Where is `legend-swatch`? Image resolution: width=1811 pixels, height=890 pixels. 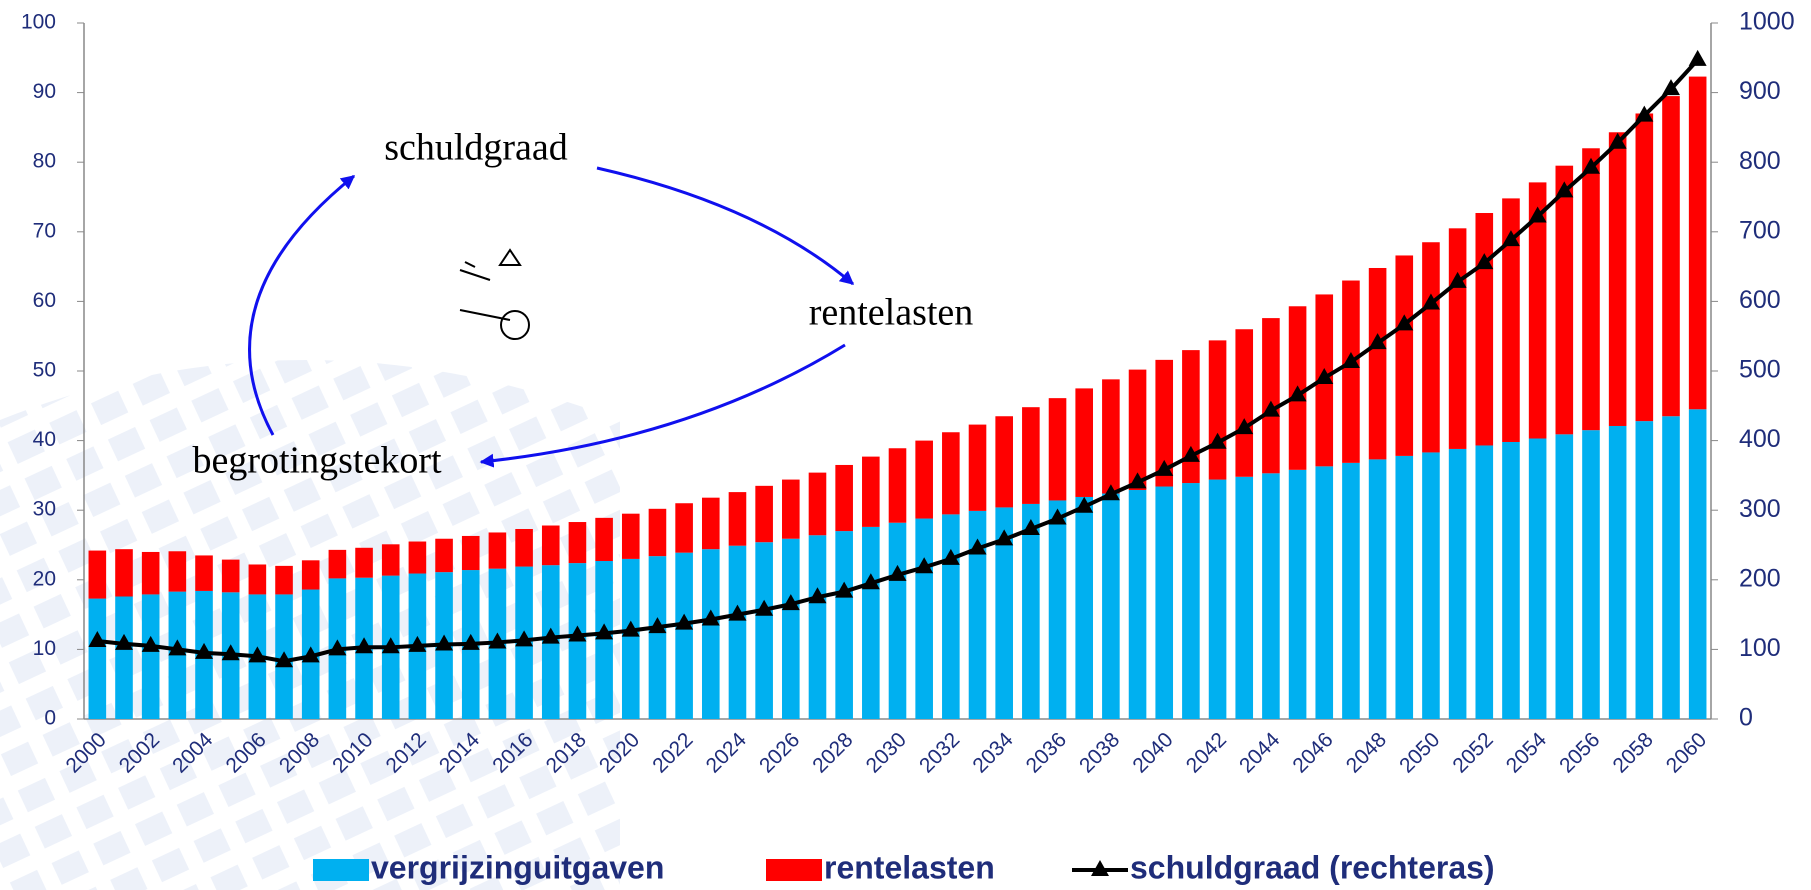
legend-swatch is located at coordinates (1100, 868).